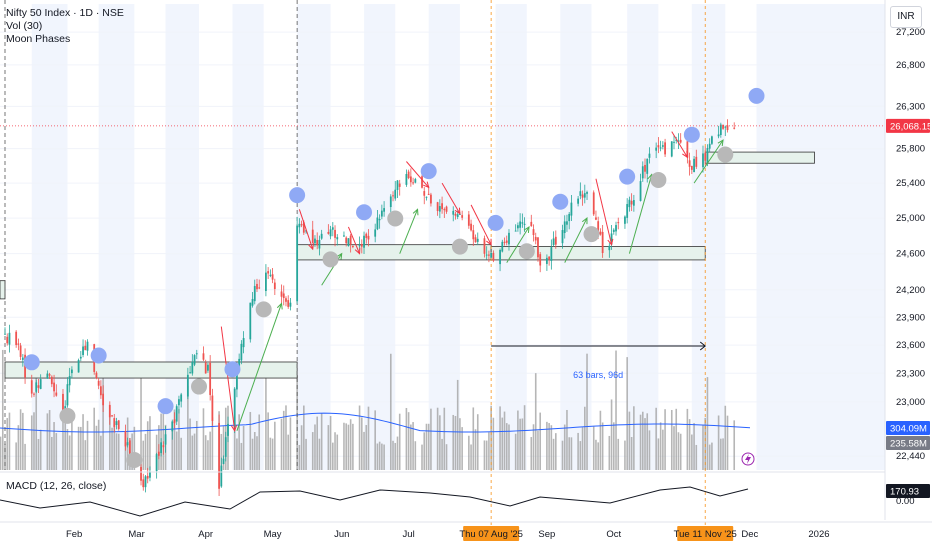 The image size is (932, 550). I want to click on symbol-title: Nifty 50 Index · 1D · NSE, so click(65, 13).